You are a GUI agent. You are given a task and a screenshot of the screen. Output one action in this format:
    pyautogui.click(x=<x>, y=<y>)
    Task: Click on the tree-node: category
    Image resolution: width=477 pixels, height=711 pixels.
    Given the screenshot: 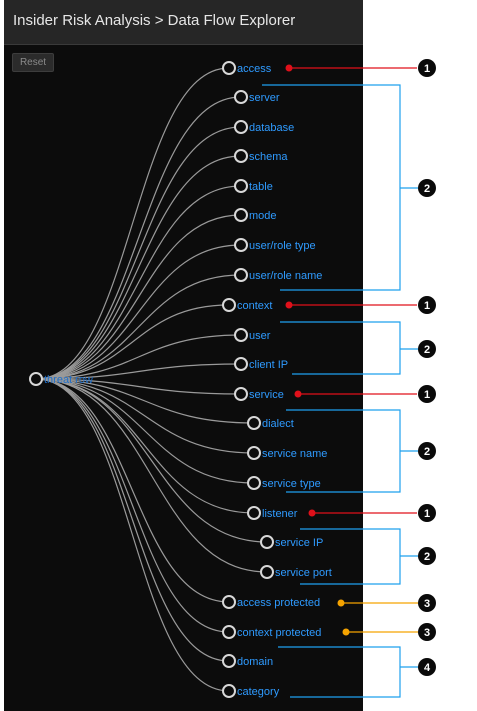 What is the action you would take?
    pyautogui.click(x=251, y=691)
    